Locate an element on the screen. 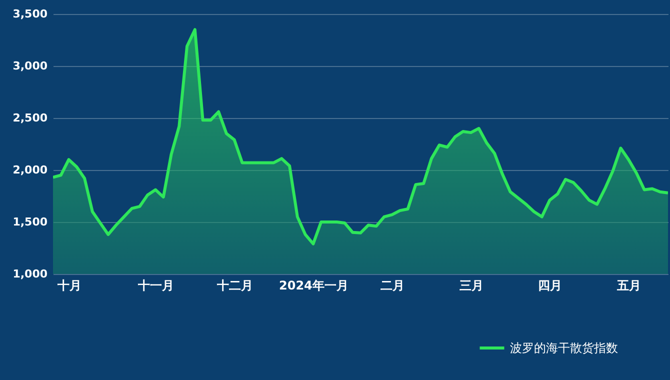 The height and width of the screenshot is (380, 670). x-tick-label: 十月 is located at coordinates (69, 285).